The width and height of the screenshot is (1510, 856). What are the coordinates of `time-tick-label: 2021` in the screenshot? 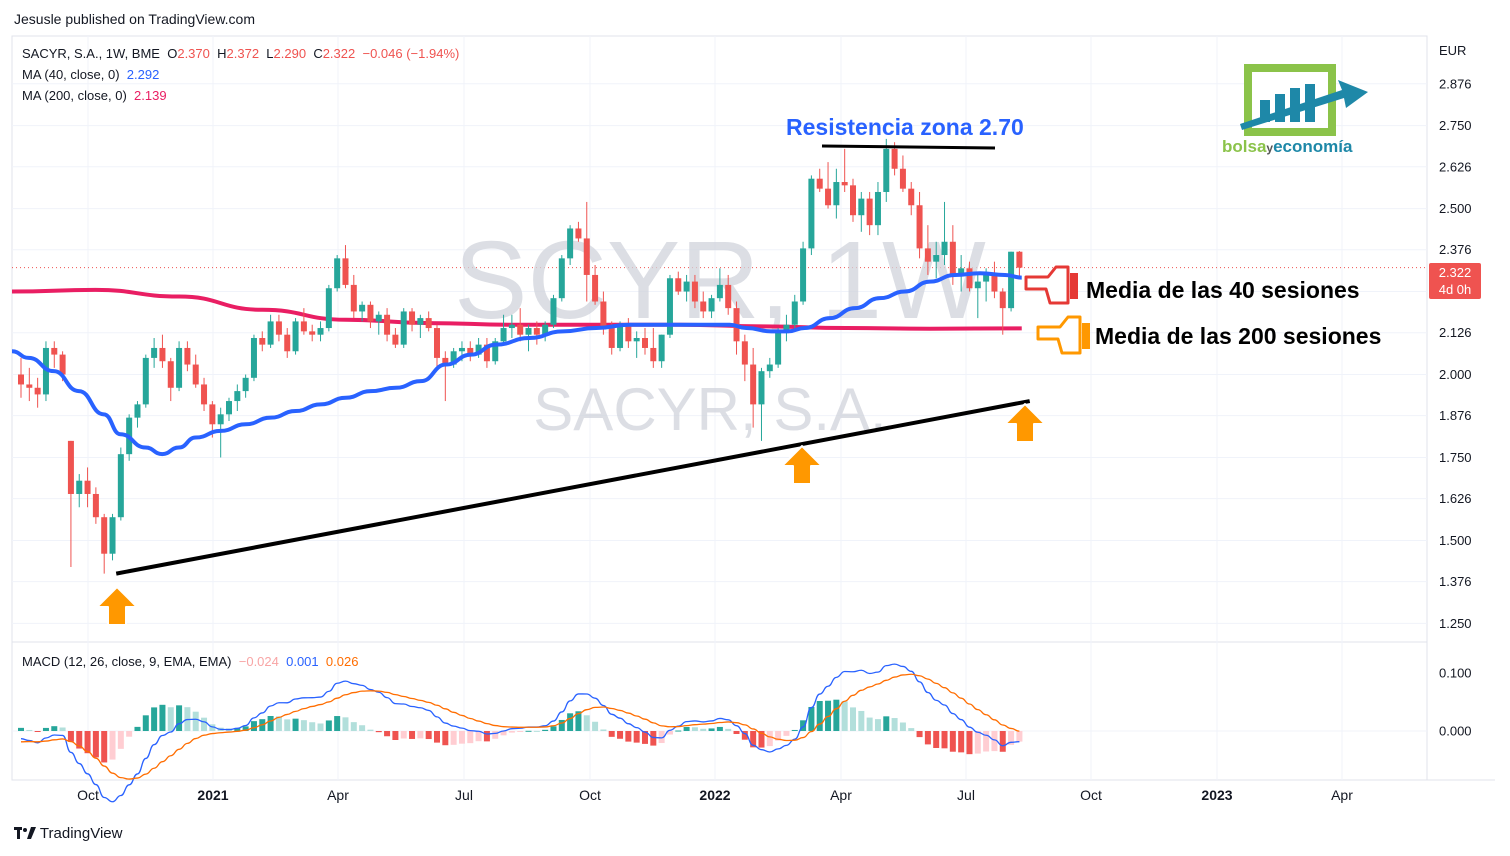 It's located at (212, 795).